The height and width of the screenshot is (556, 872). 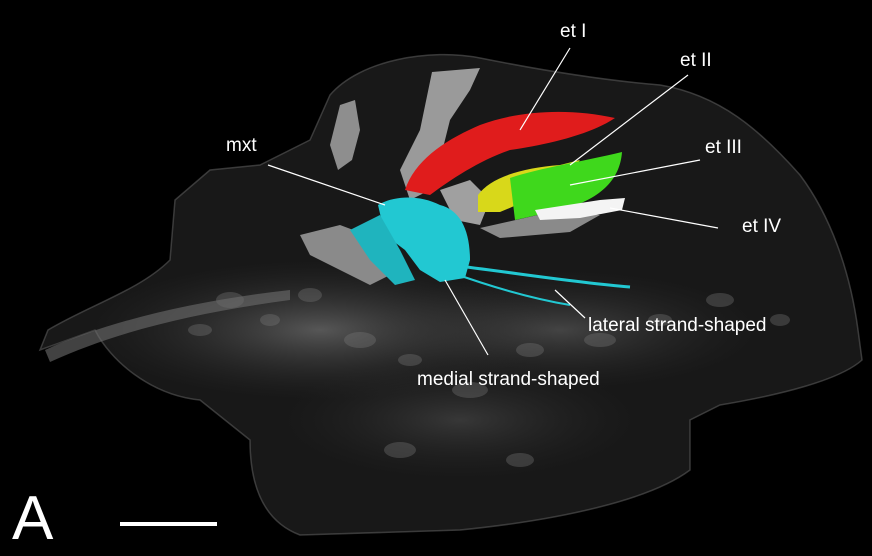 I want to click on label-et2: et II, so click(x=696, y=60).